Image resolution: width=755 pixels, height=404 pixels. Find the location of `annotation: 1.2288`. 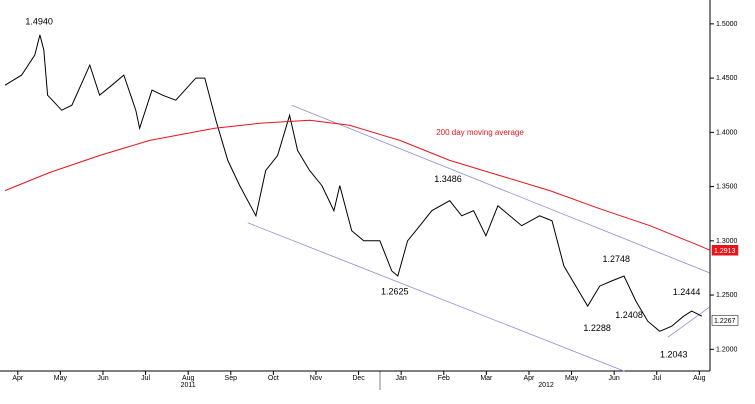

annotation: 1.2288 is located at coordinates (597, 328).